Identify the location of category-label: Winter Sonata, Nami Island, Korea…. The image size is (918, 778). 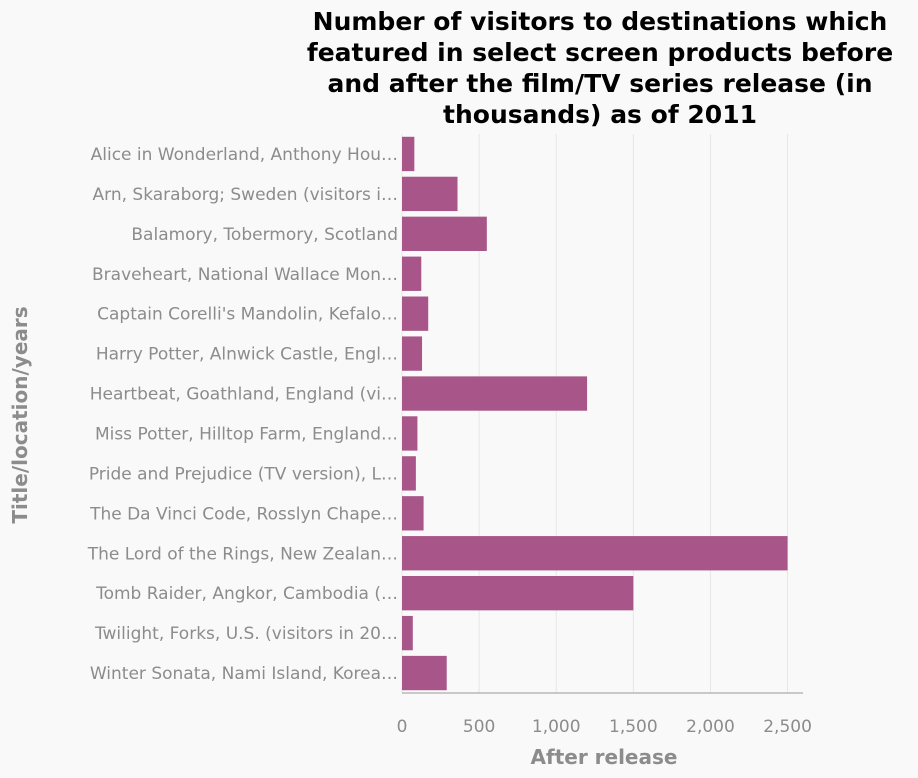
(244, 674).